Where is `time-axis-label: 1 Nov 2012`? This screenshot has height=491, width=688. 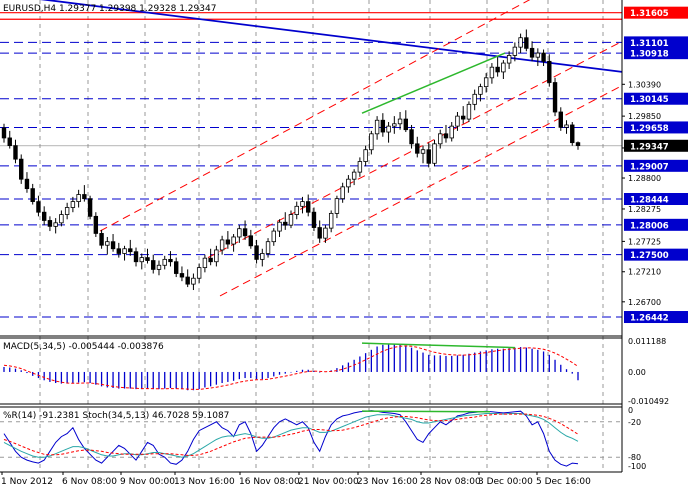 time-axis-label: 1 Nov 2012 is located at coordinates (27, 482).